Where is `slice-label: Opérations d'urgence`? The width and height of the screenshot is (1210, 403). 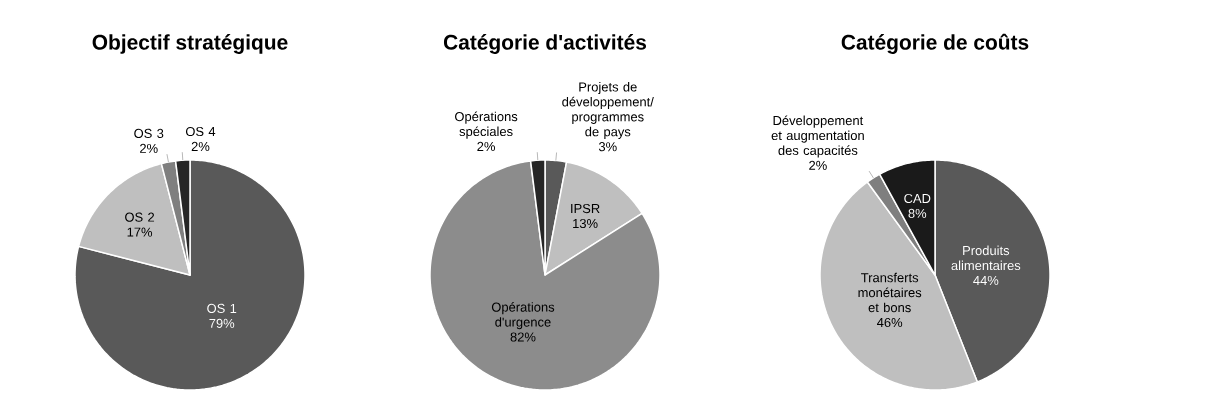
slice-label: Opérations d'urgence is located at coordinates (523, 316).